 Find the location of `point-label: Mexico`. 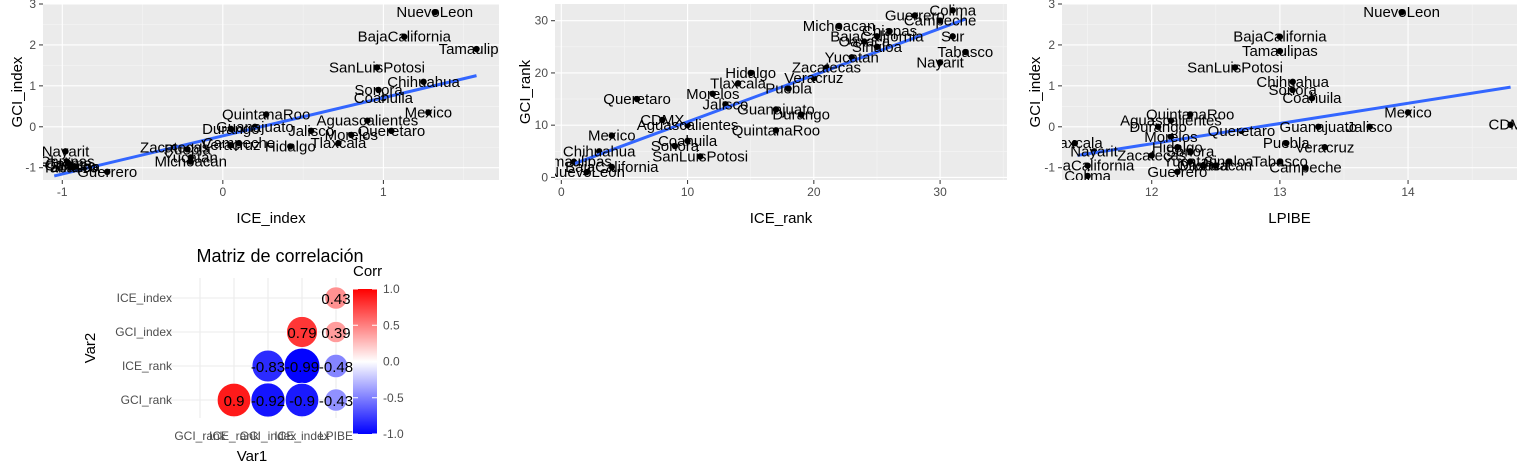

point-label: Mexico is located at coordinates (612, 136).